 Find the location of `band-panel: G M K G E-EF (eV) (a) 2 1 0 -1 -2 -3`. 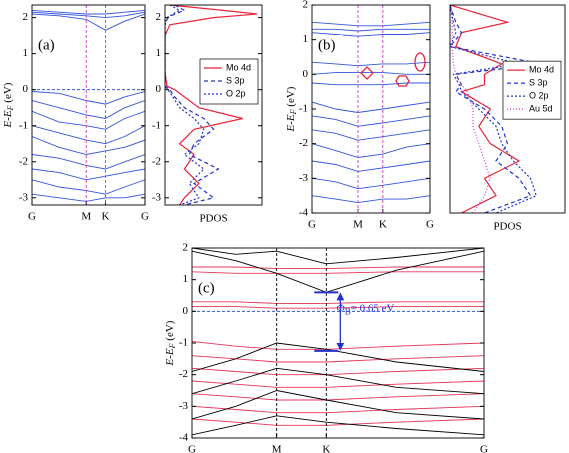

band-panel: G M K G E-EF (eV) (a) 2 1 0 -1 -2 -3 is located at coordinates (75, 113).